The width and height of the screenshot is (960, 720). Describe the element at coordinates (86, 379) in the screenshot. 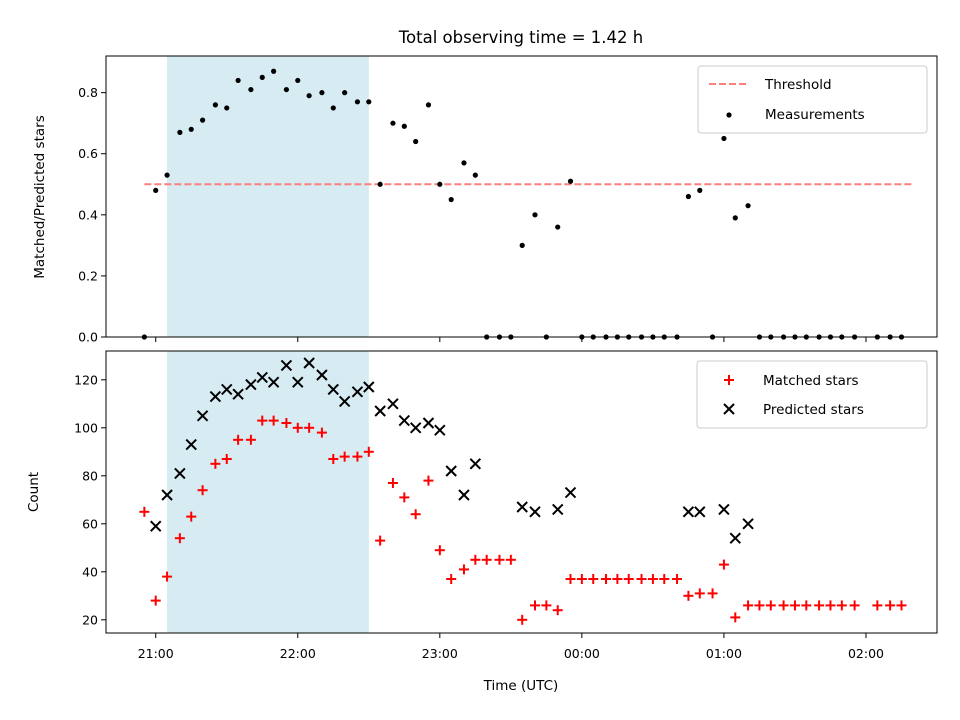

I see `y-tick-label: 120` at that location.